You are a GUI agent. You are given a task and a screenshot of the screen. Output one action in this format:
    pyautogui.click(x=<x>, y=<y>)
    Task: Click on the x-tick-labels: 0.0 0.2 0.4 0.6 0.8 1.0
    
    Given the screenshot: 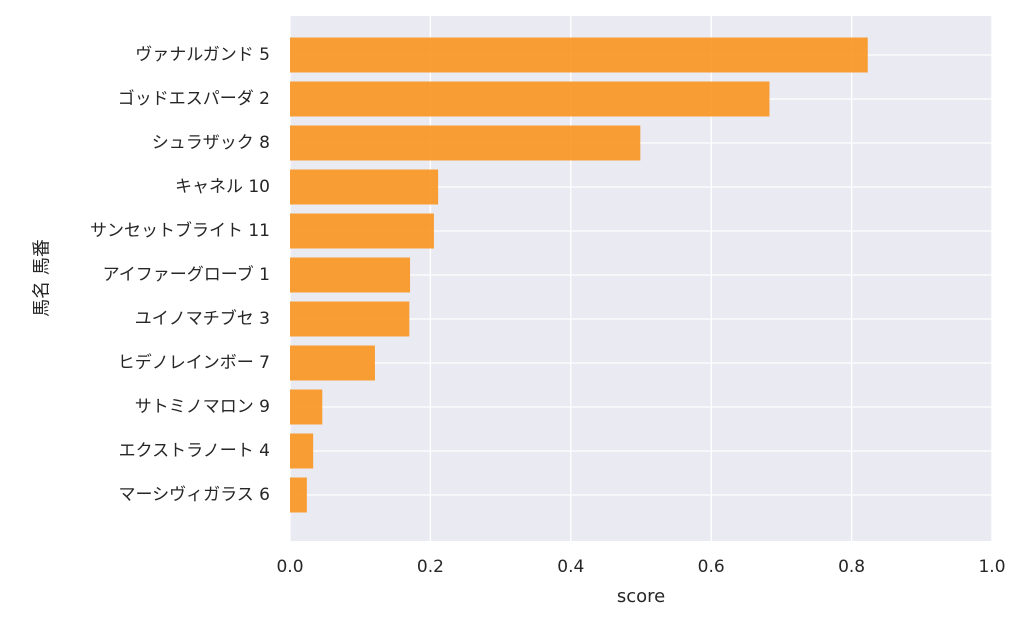 What is the action you would take?
    pyautogui.click(x=640, y=567)
    